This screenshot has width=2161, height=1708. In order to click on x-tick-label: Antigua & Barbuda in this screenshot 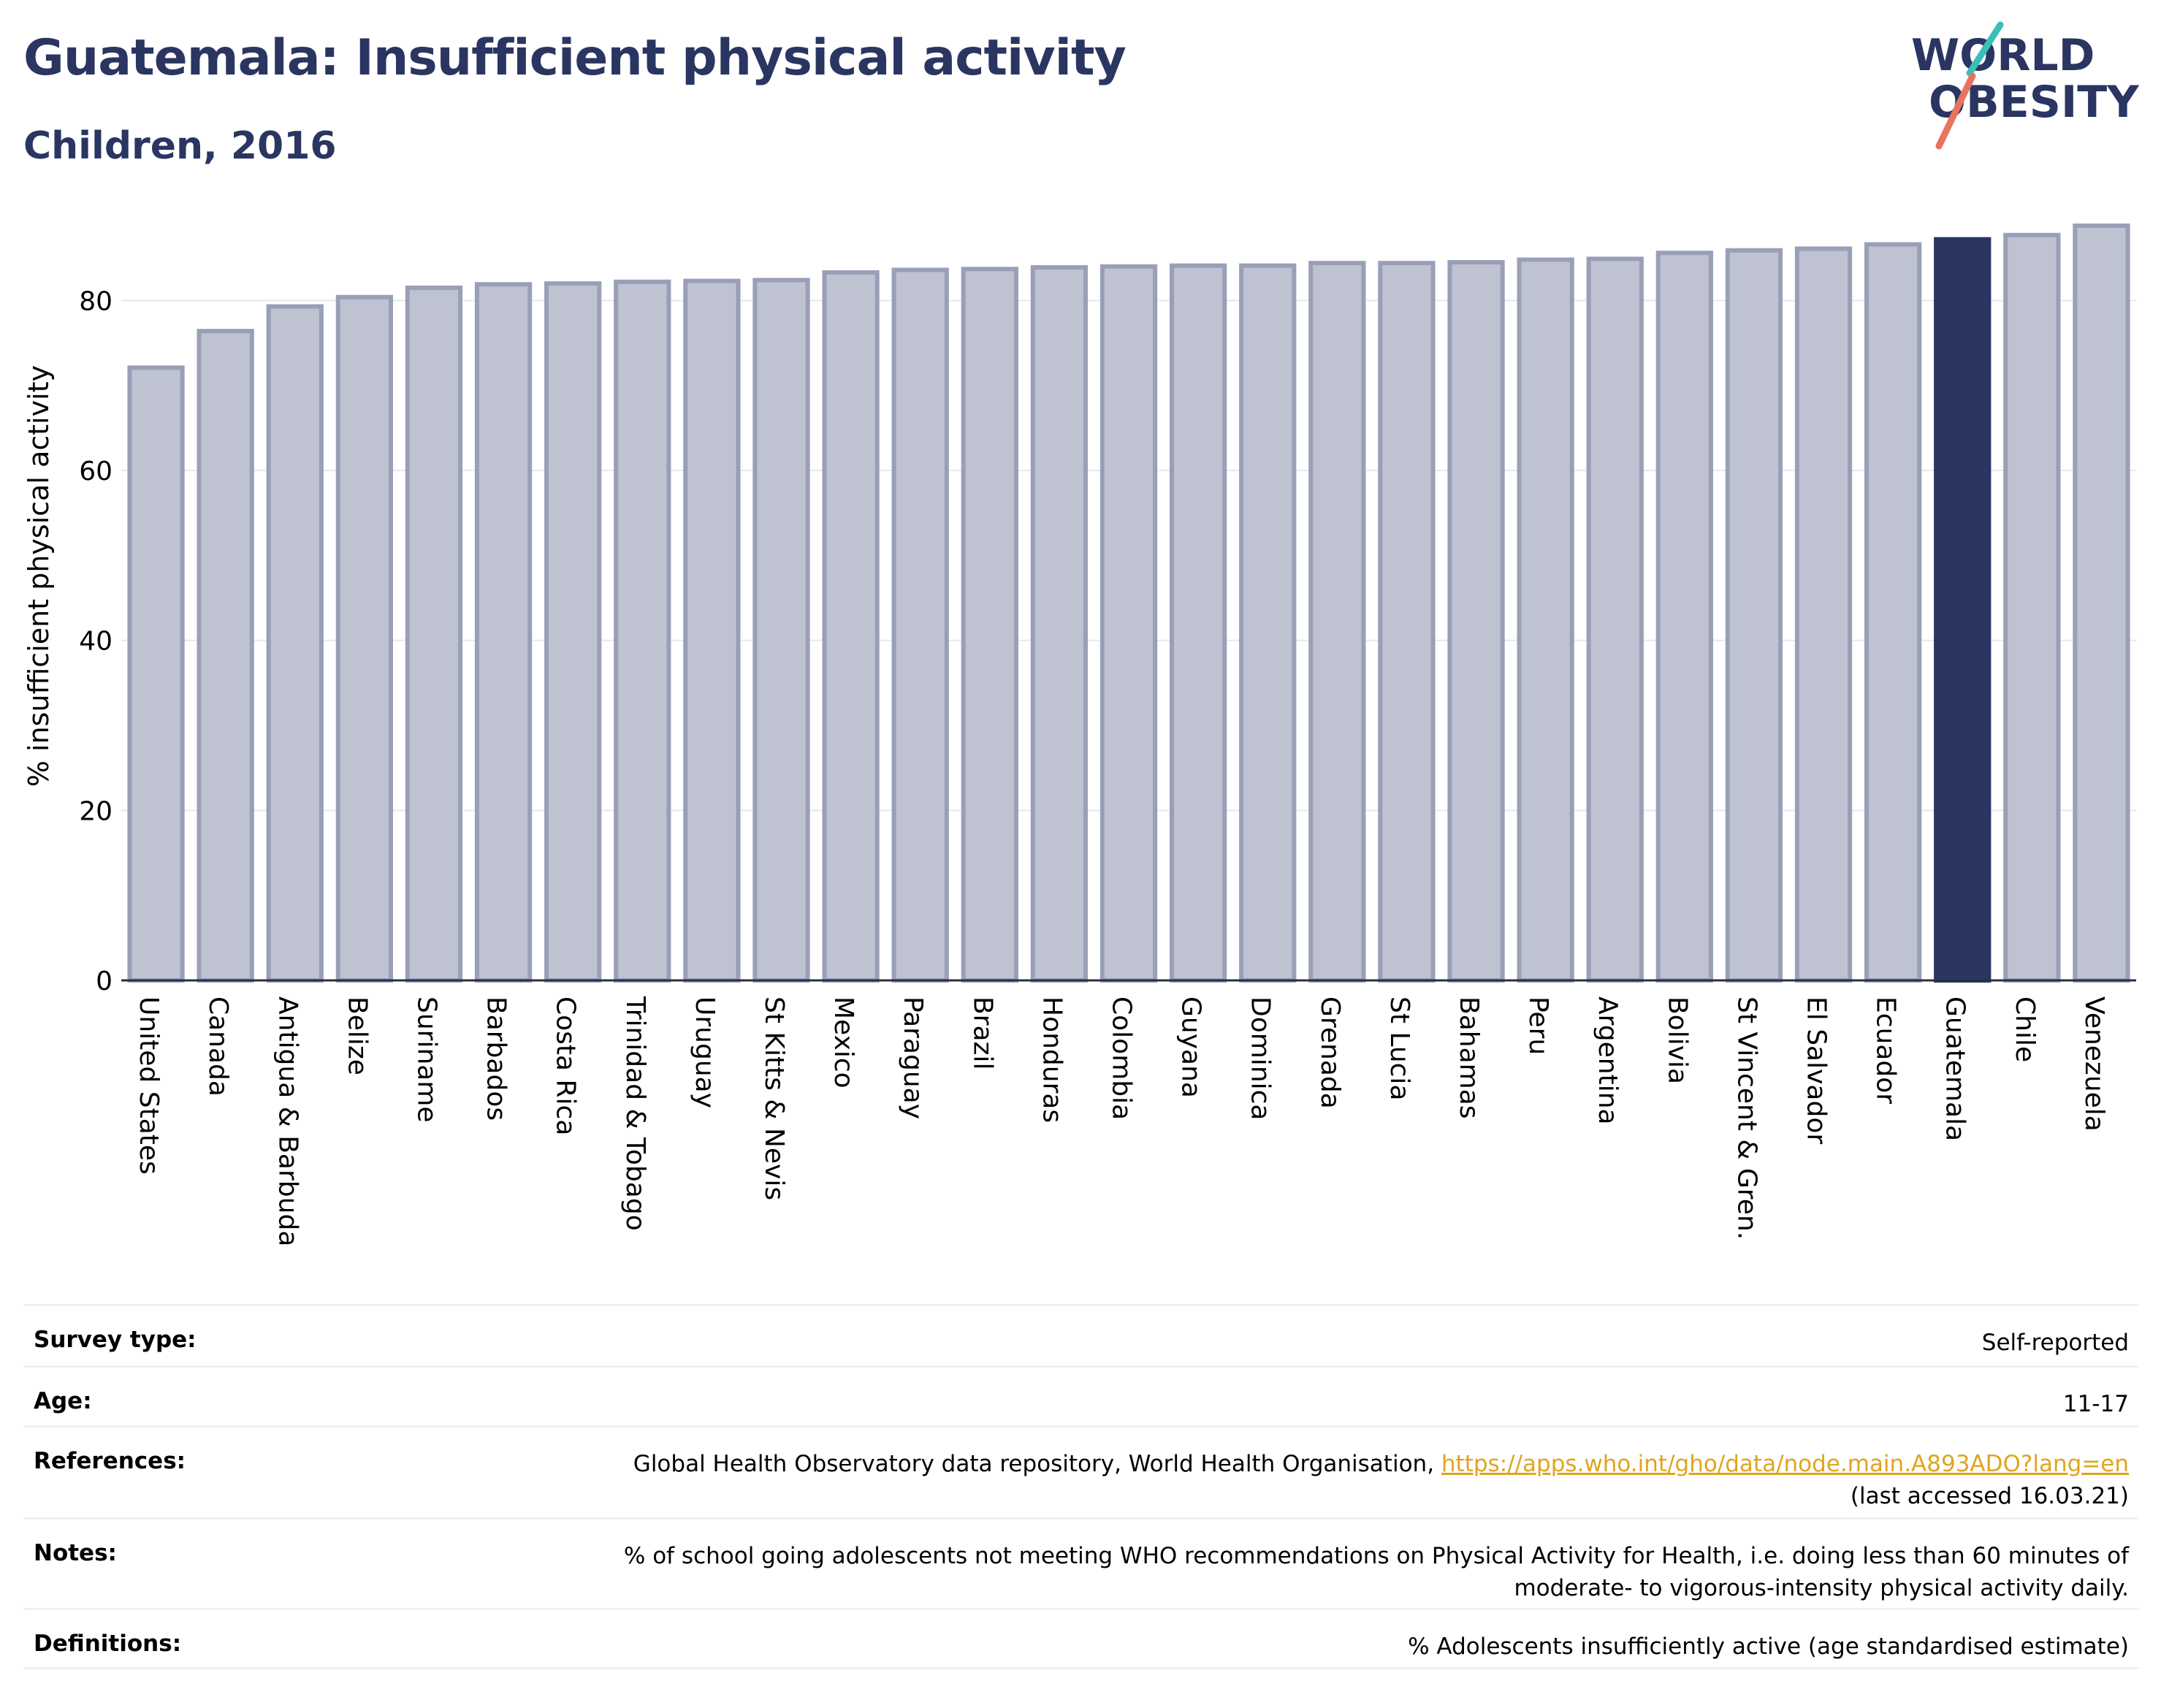, I will do `click(287, 1121)`.